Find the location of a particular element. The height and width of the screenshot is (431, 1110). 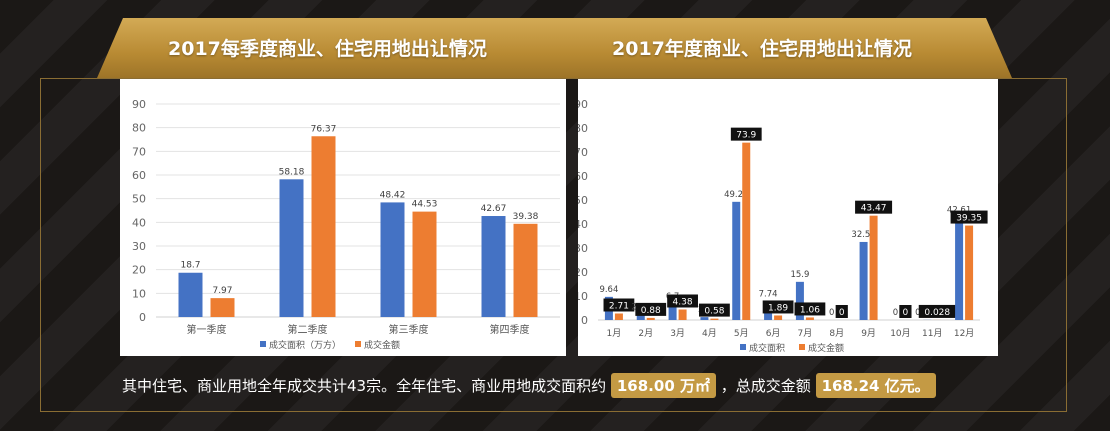

x-category-label: 2月 is located at coordinates (645, 333).